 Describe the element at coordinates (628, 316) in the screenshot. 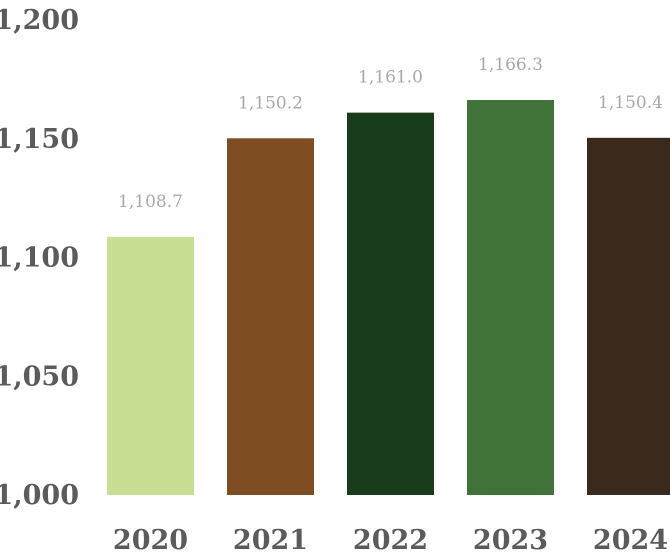

I see `bar-2024` at that location.